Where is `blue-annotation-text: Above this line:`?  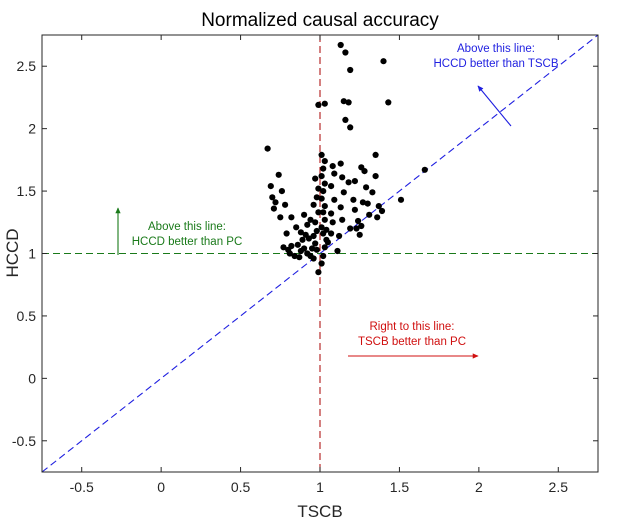 blue-annotation-text: Above this line: is located at coordinates (496, 49).